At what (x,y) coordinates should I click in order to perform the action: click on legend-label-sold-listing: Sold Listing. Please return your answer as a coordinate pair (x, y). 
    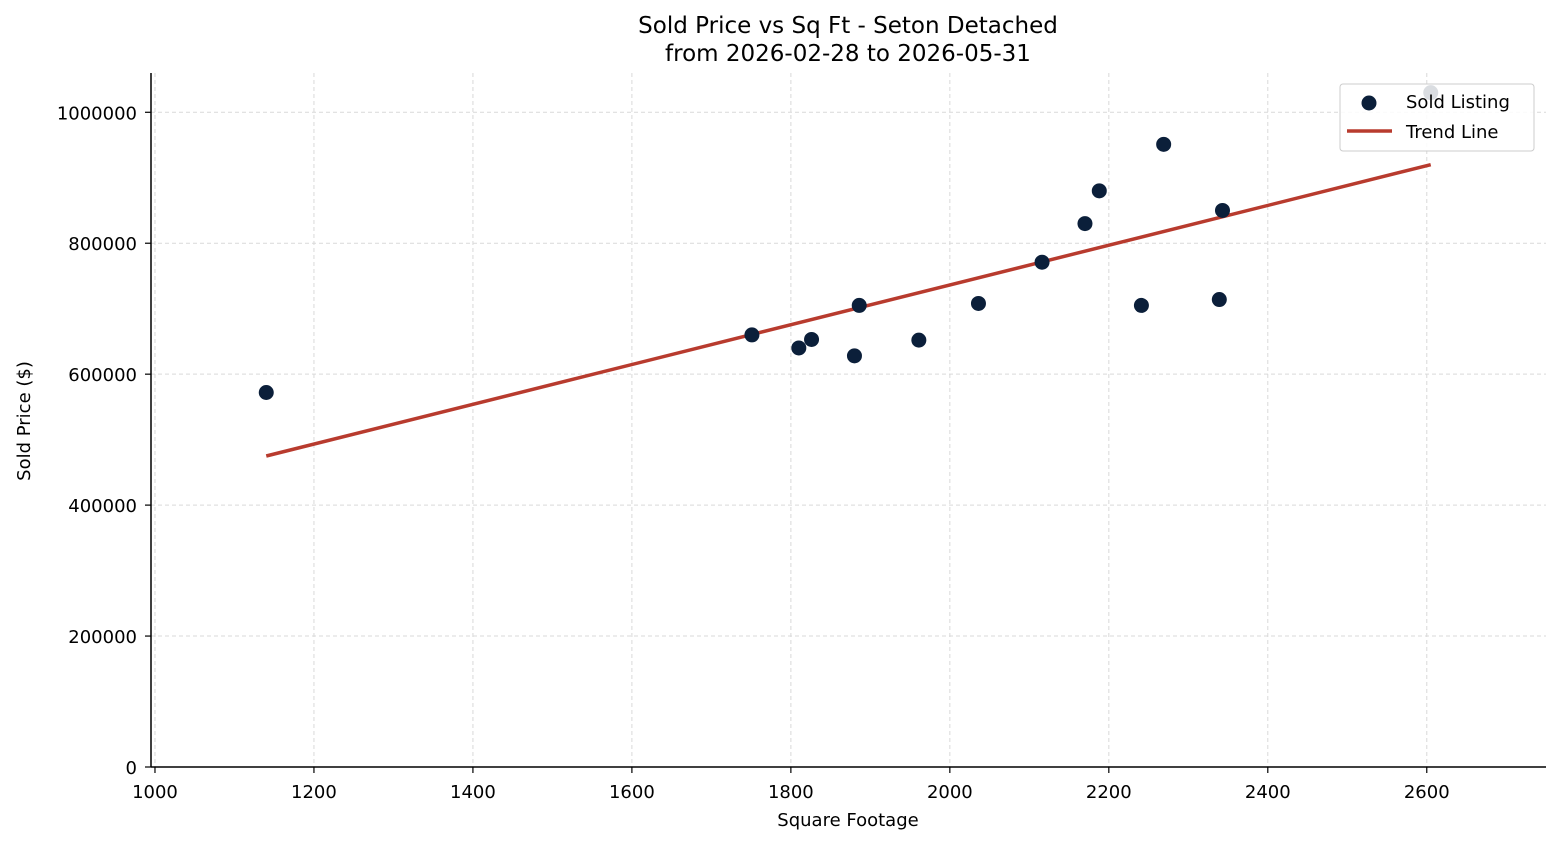
    Looking at the image, I should click on (1458, 102).